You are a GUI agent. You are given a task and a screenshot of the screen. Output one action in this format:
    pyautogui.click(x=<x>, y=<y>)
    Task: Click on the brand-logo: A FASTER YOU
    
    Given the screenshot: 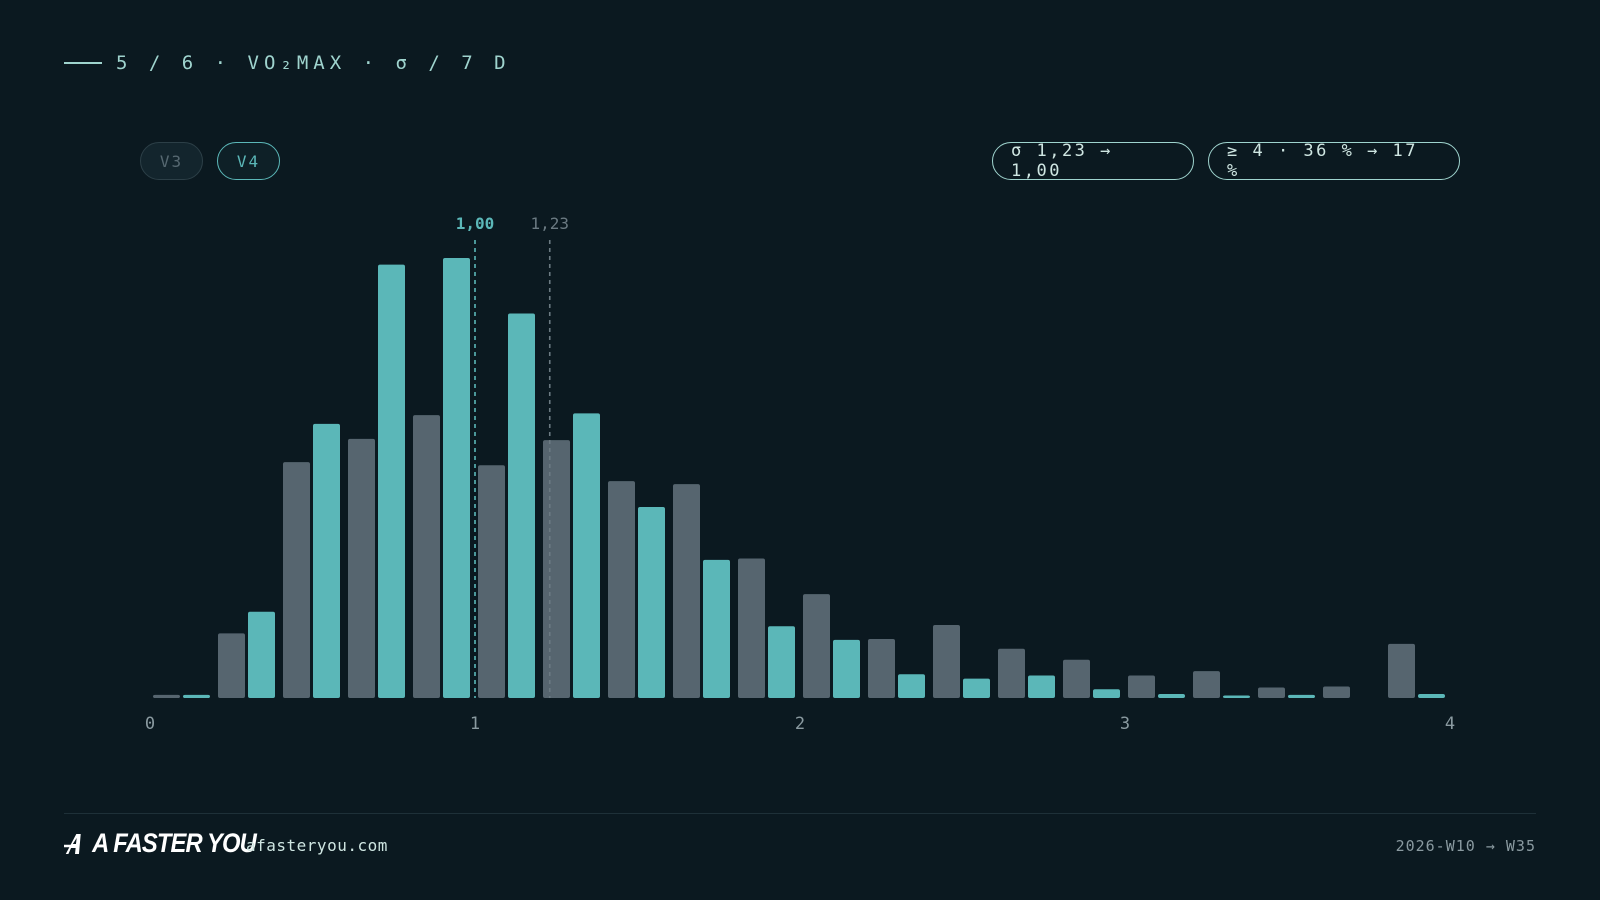 What is the action you would take?
    pyautogui.click(x=160, y=843)
    